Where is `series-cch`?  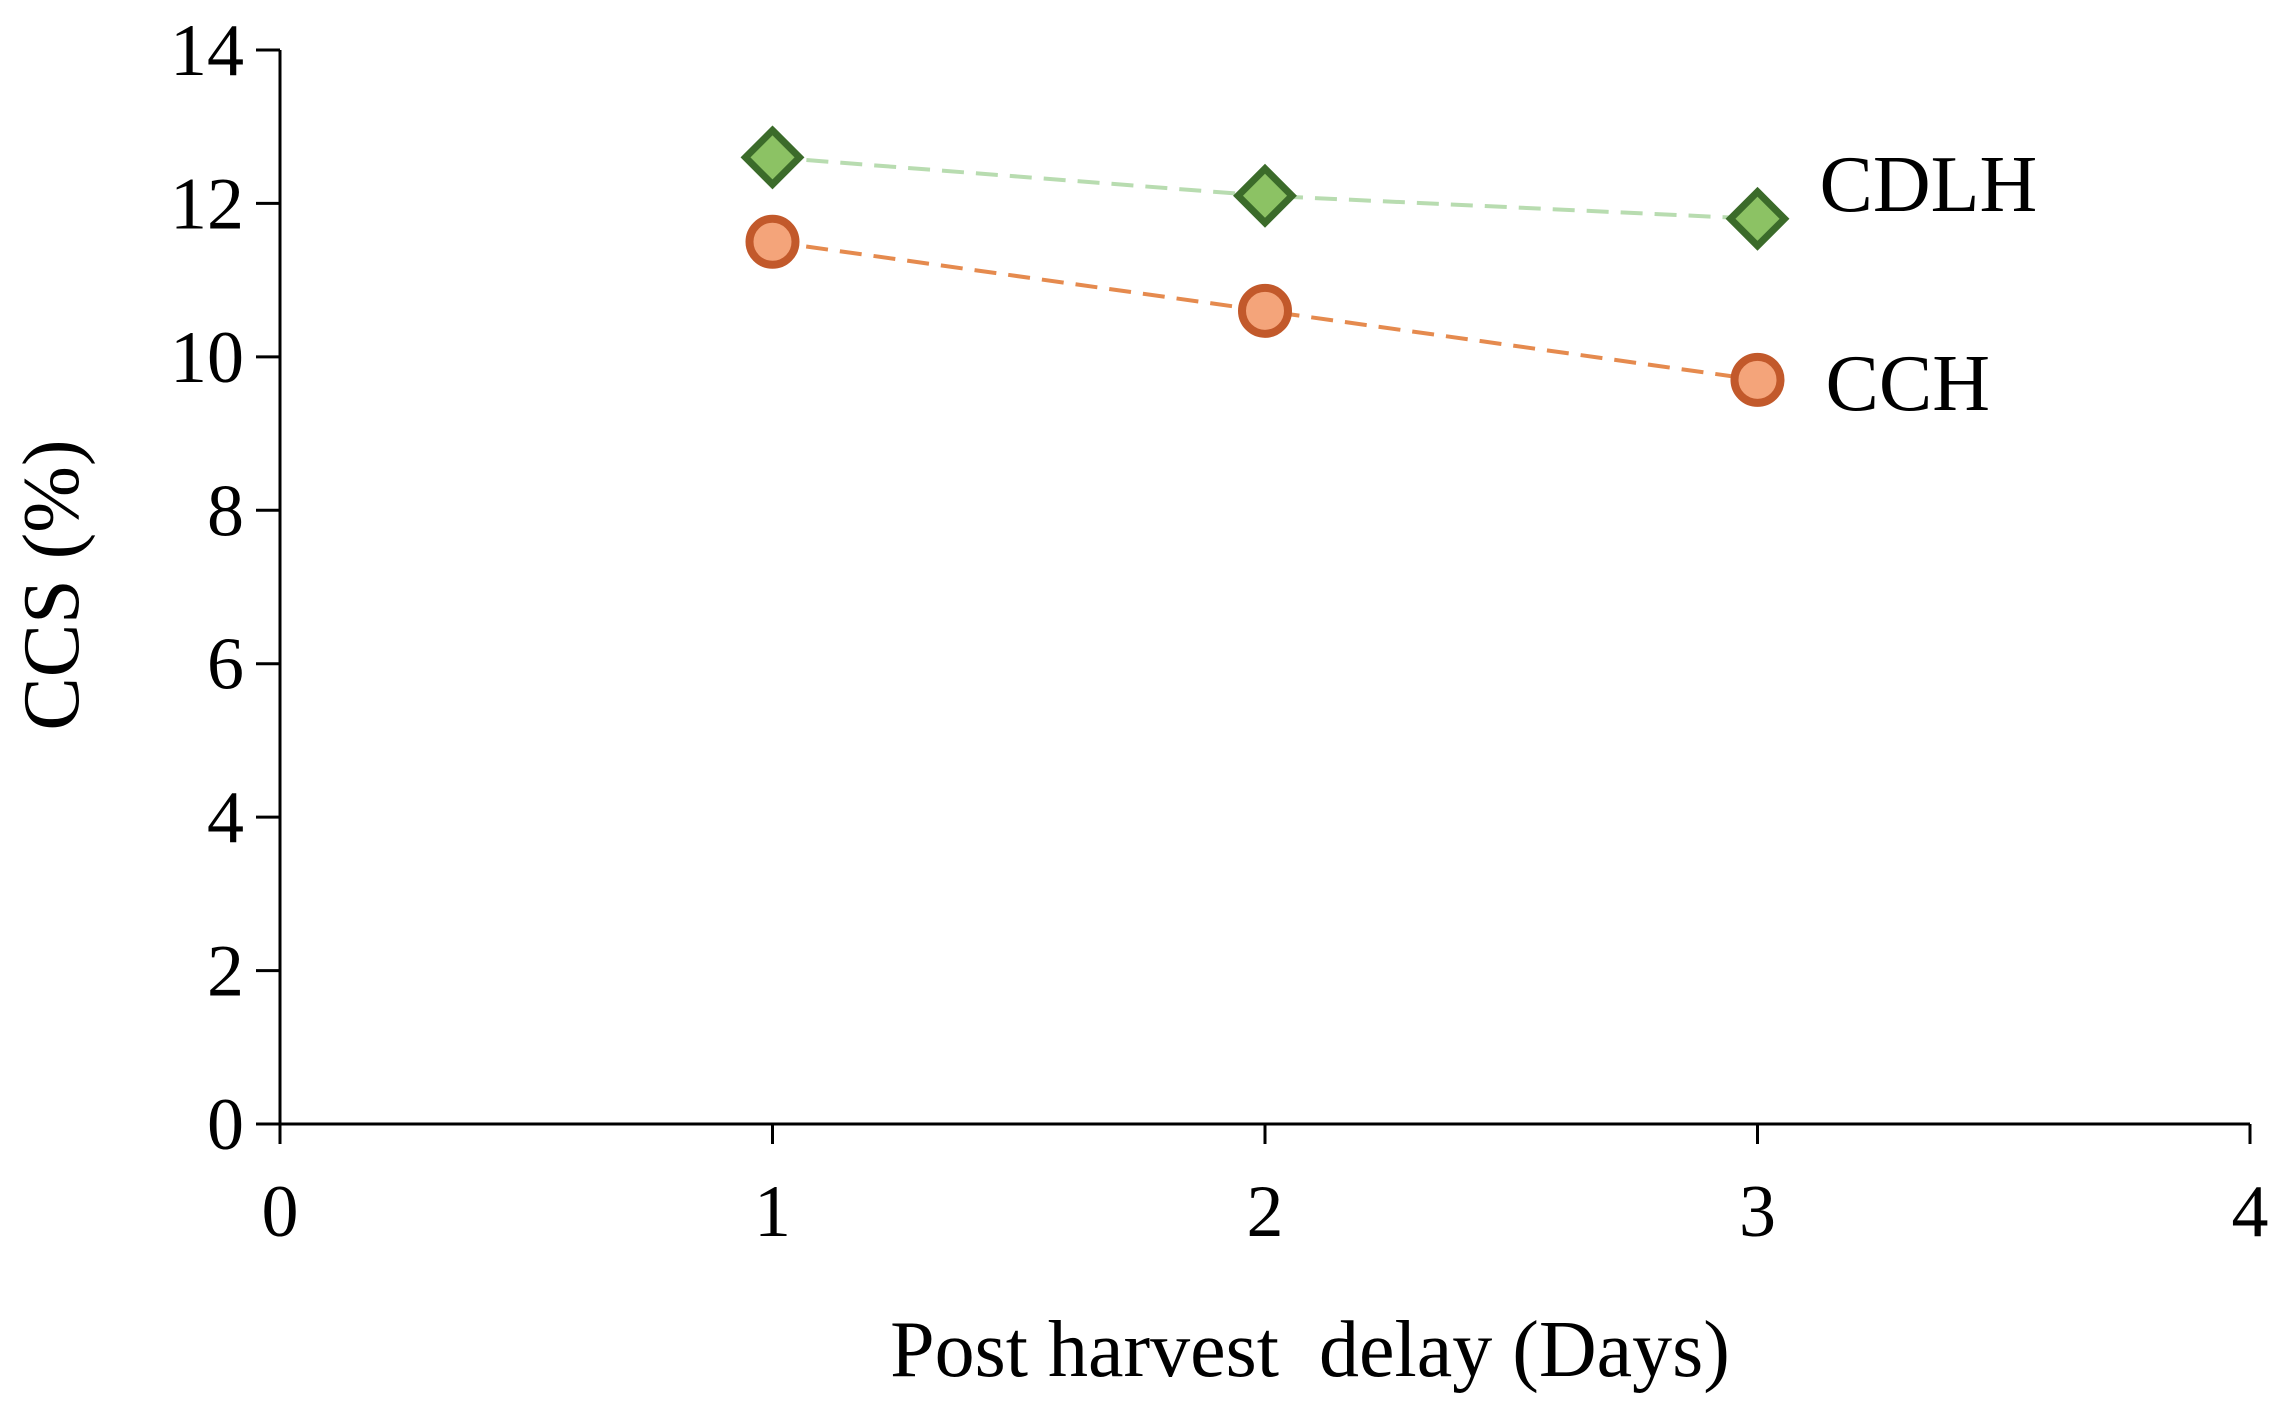
series-cch is located at coordinates (1265, 310).